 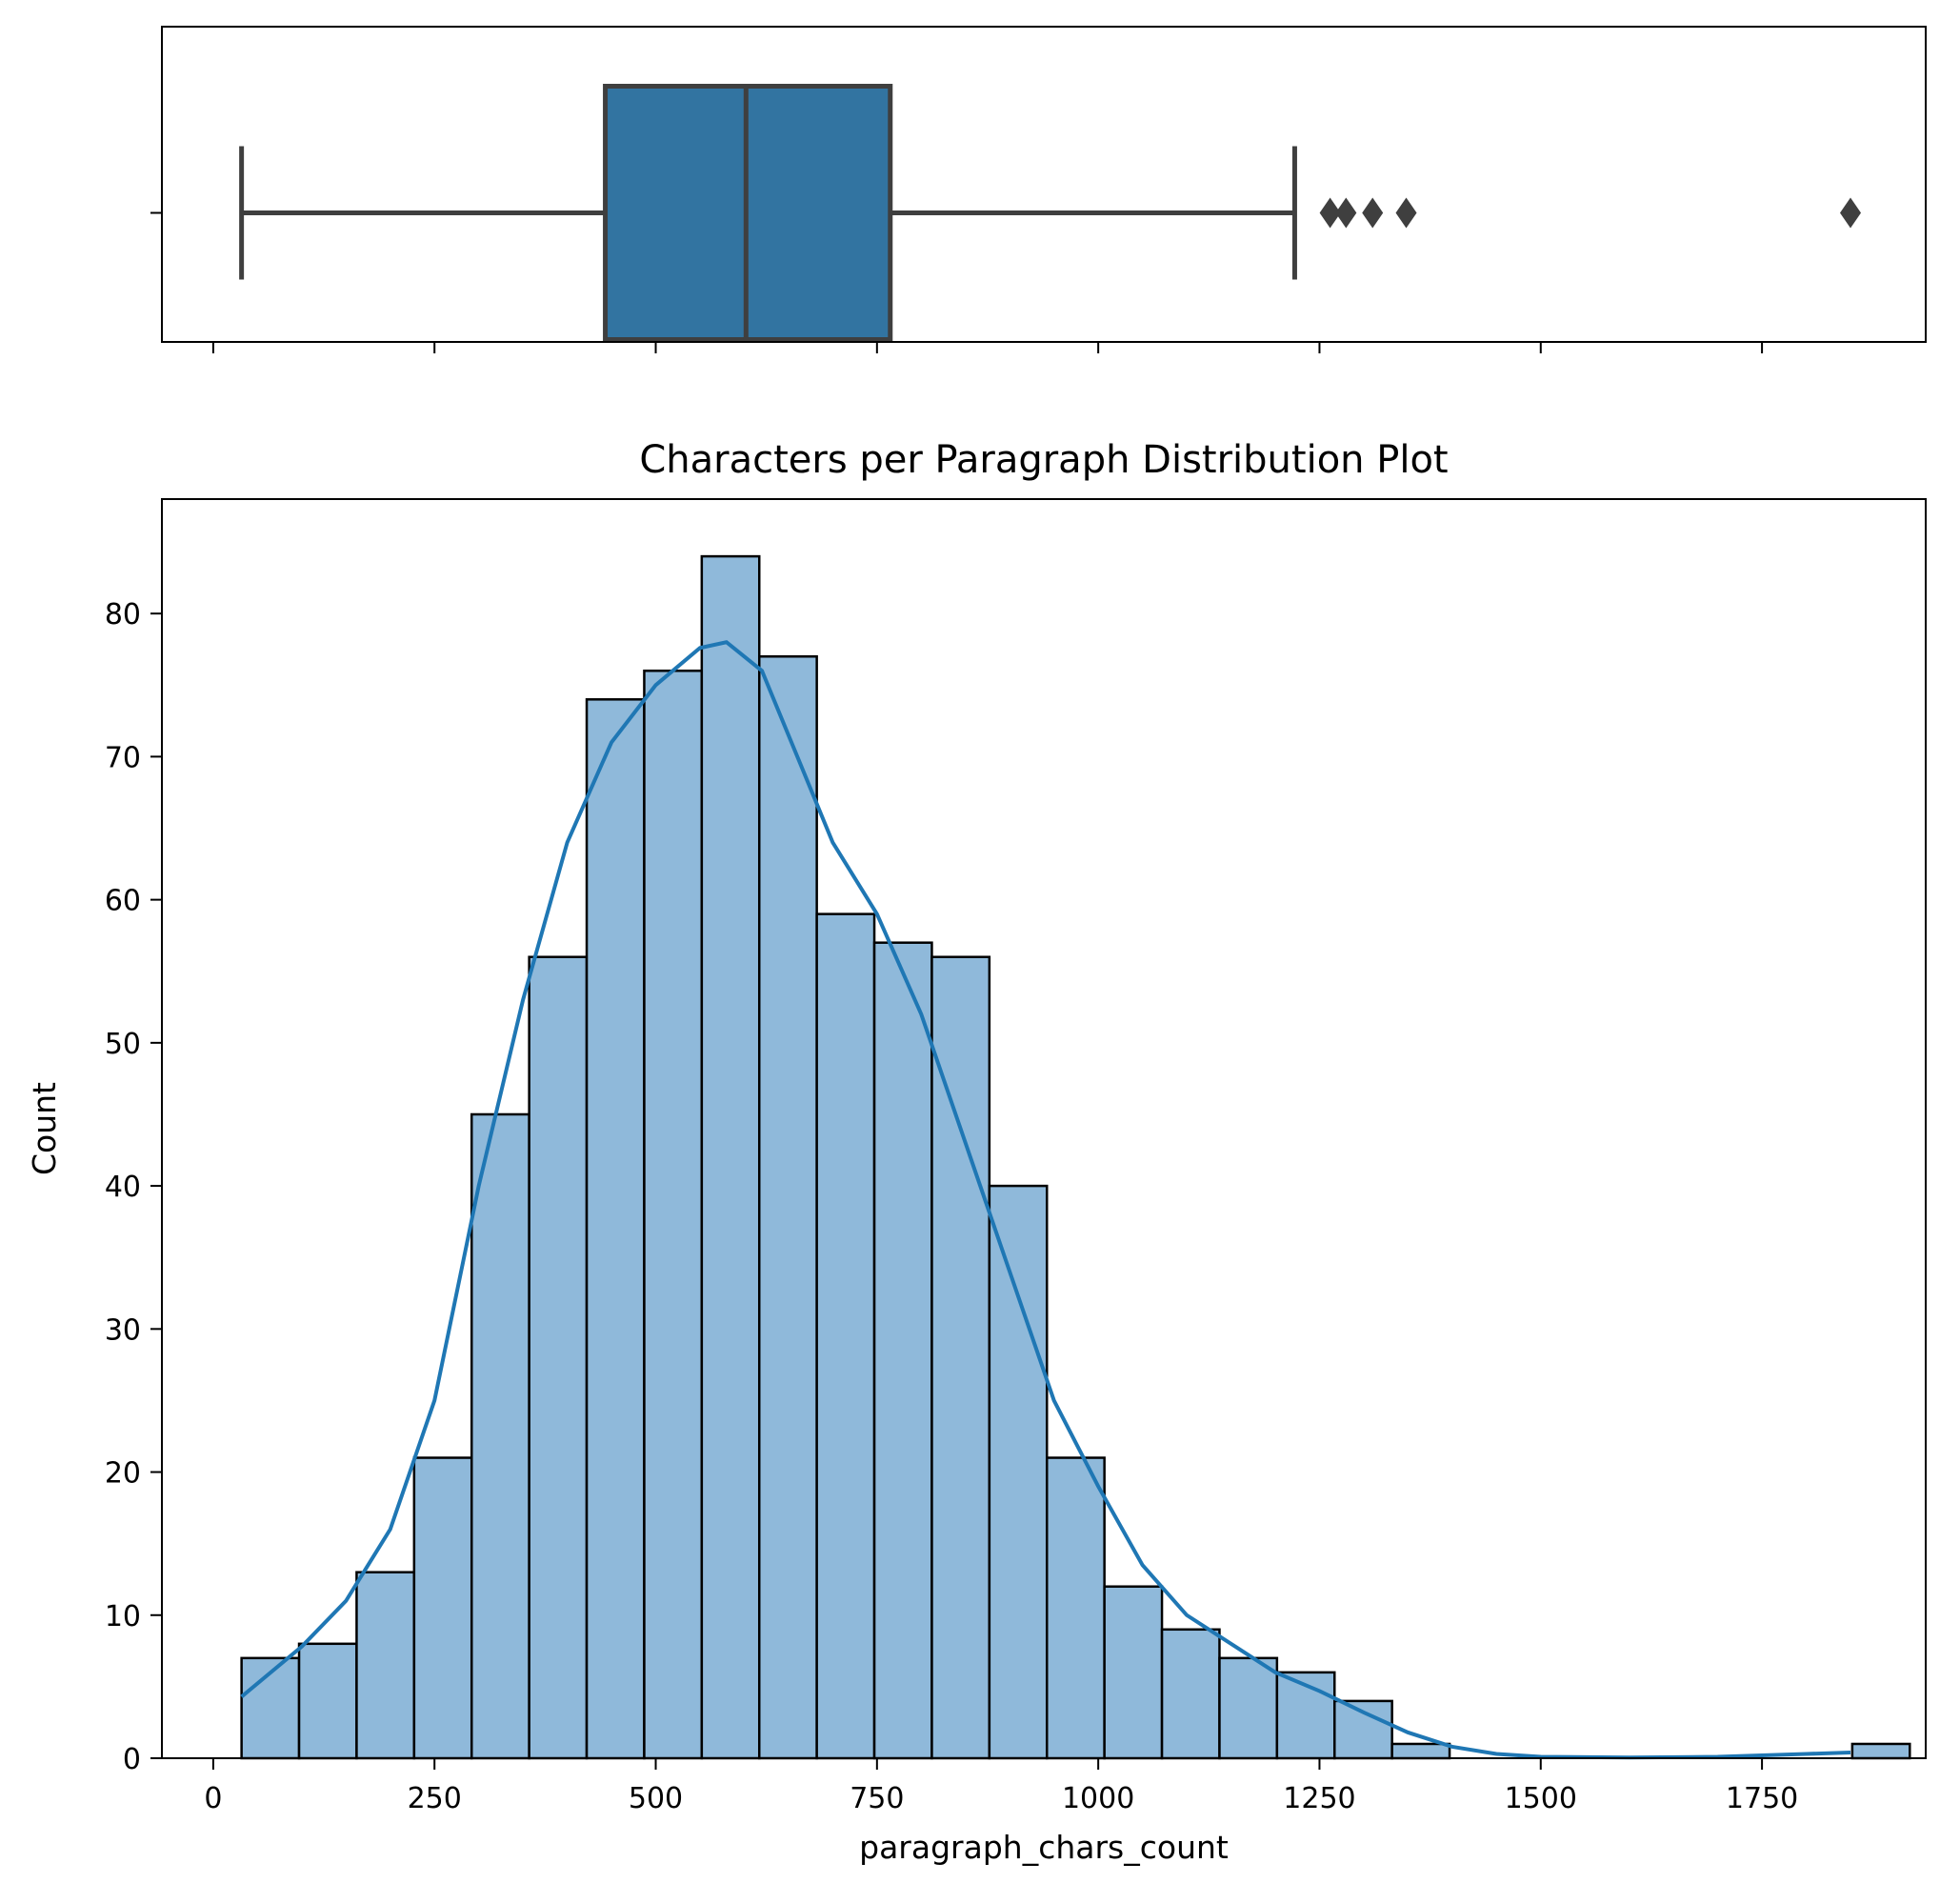 I want to click on boxplot-outliers, so click(x=1590, y=213).